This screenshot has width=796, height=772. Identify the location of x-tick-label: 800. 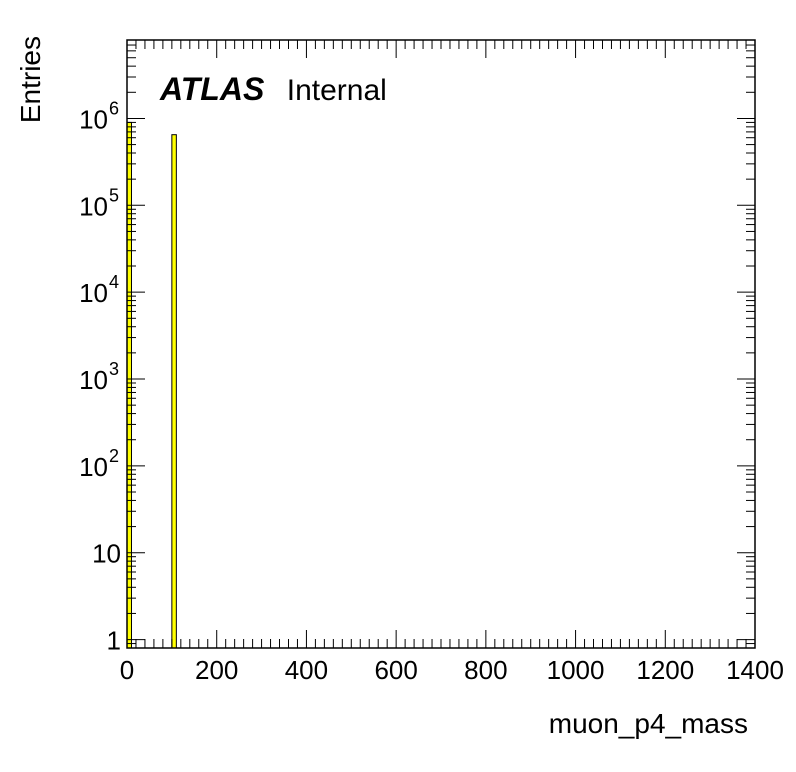
(485, 670).